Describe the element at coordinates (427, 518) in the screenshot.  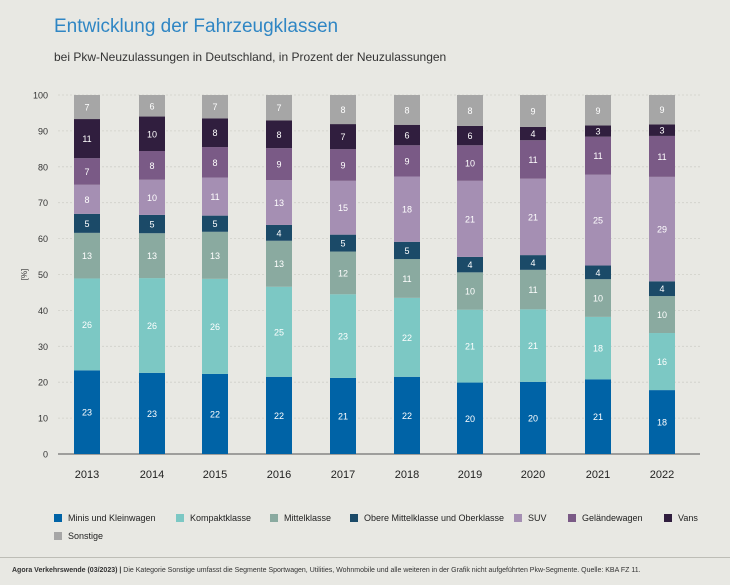
I see `legend-item: Obere Mittelklasse und Oberklasse` at that location.